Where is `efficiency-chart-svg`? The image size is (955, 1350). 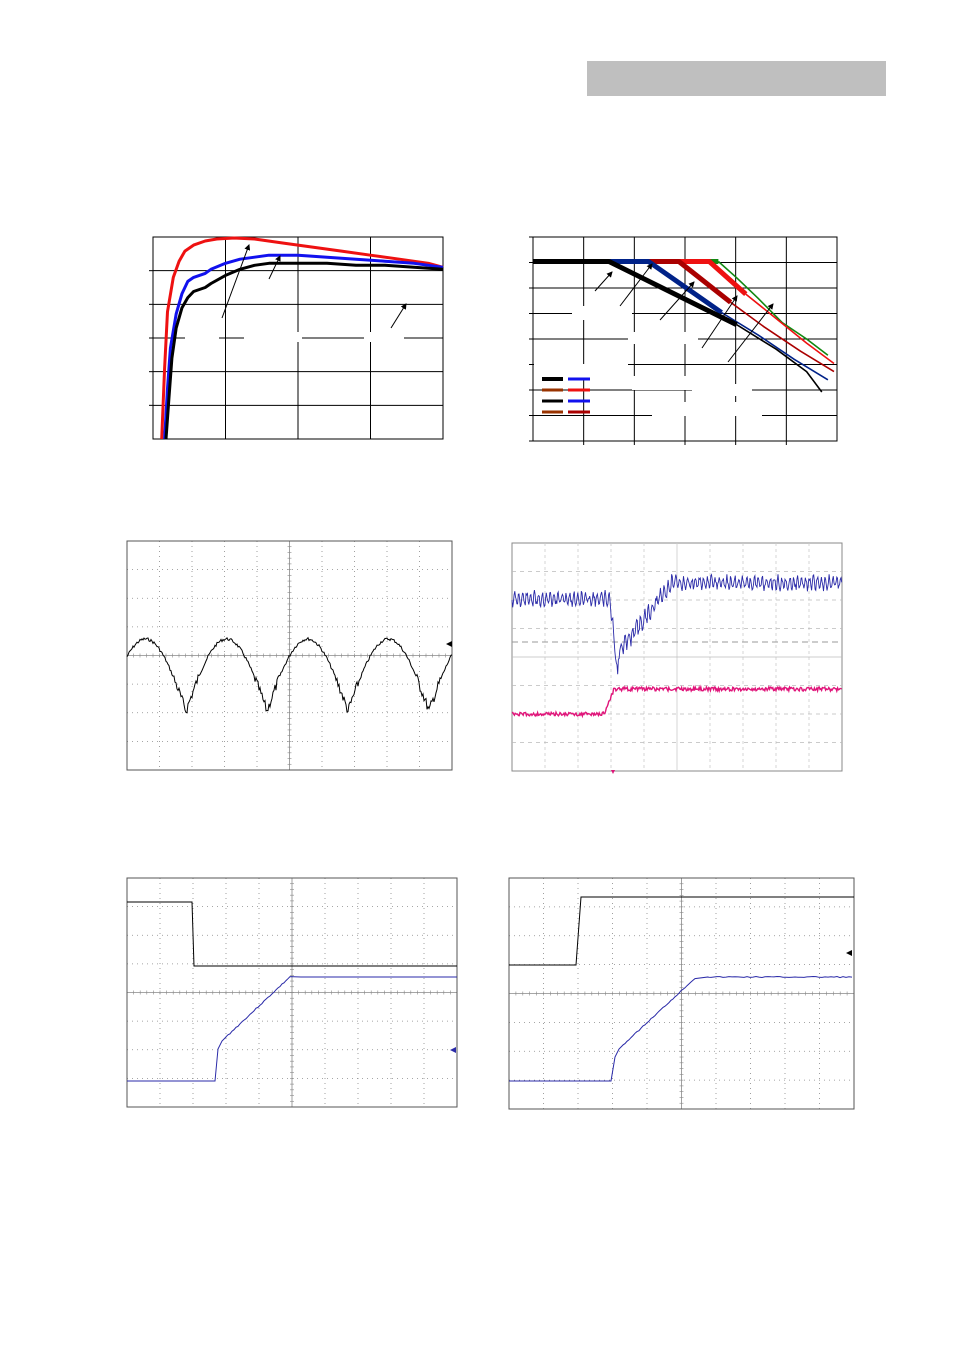
efficiency-chart-svg is located at coordinates (296, 338).